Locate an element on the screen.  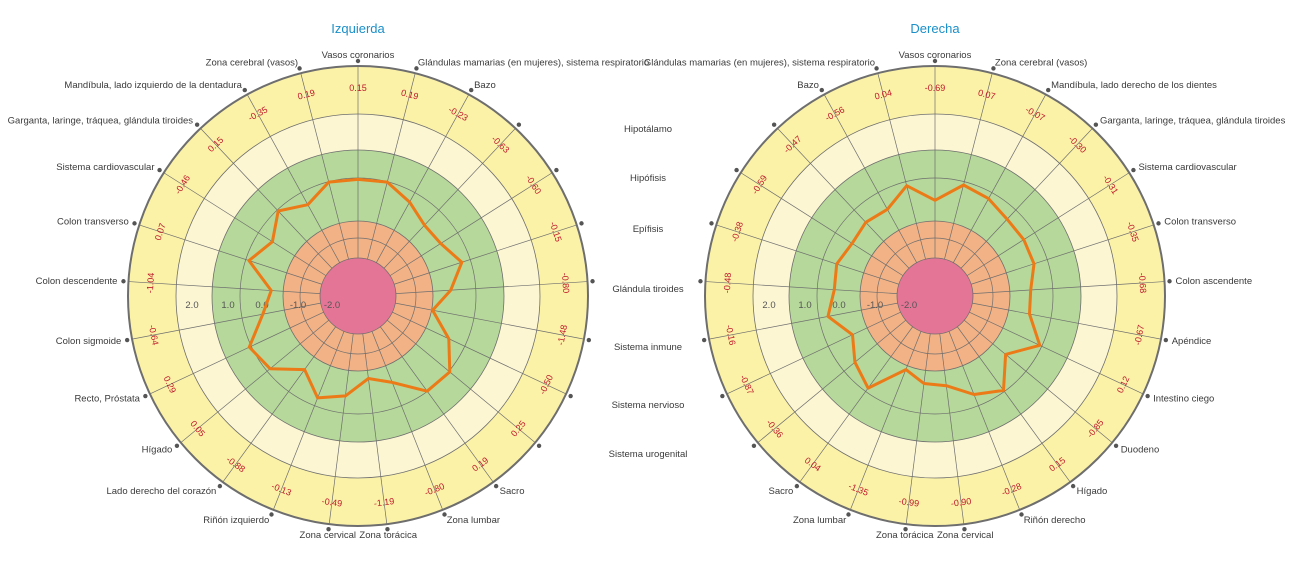
radial-tick-label: -2.0 is located at coordinates (909, 305).